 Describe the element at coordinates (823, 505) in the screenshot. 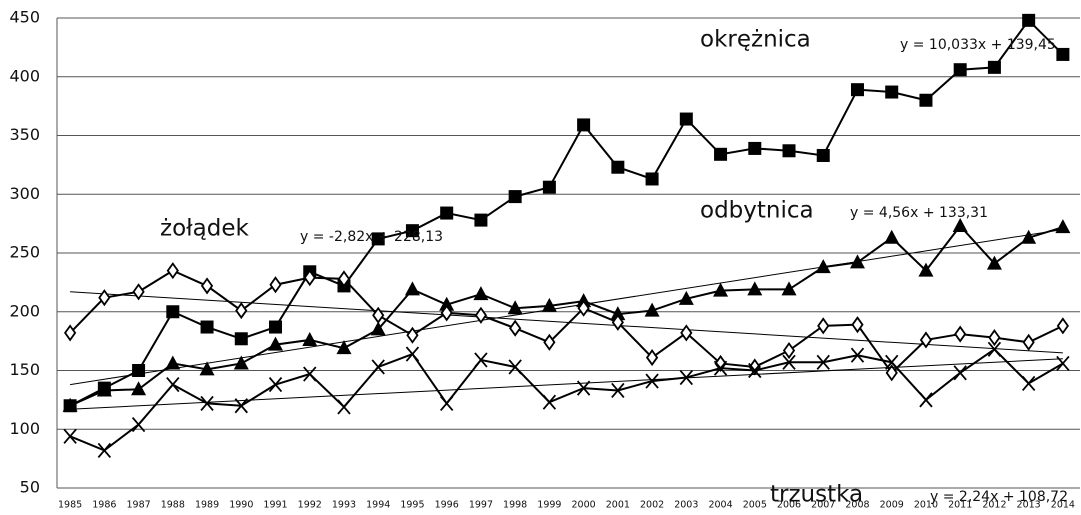

I see `x-tick-label: 2007` at that location.